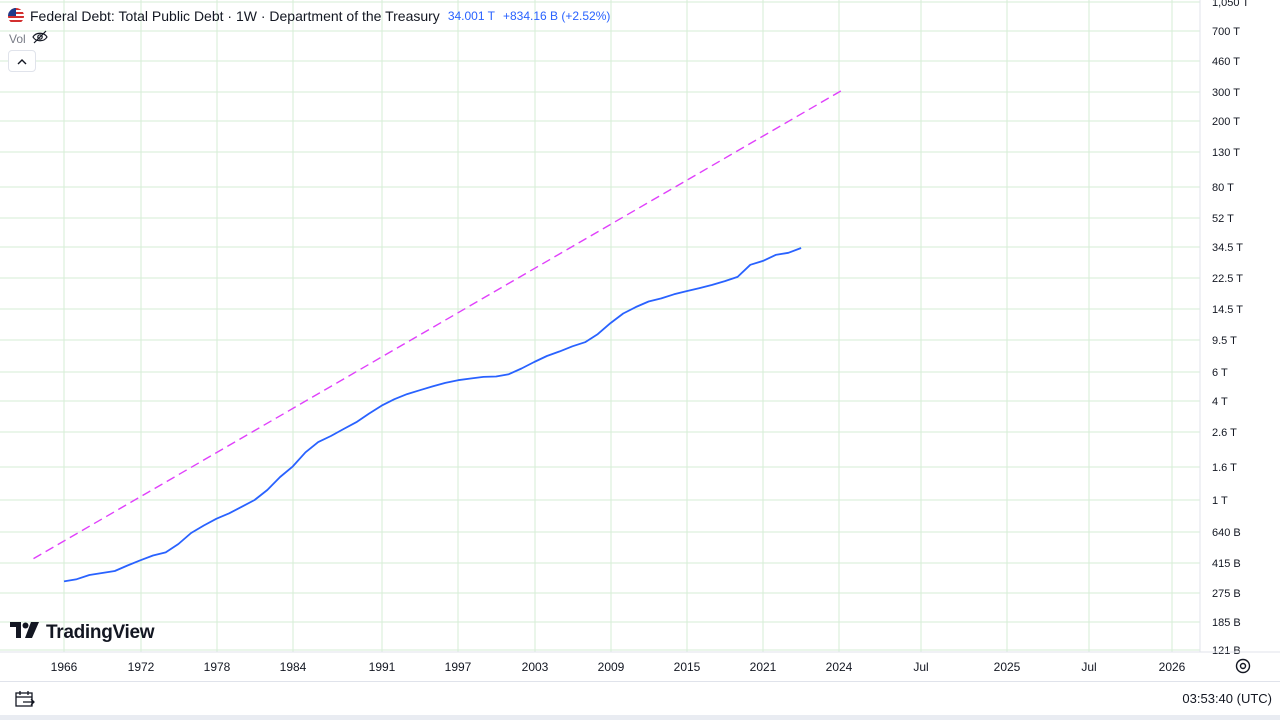 This screenshot has height=720, width=1280. Describe the element at coordinates (382, 667) in the screenshot. I see `x-tick-label: 1991` at that location.